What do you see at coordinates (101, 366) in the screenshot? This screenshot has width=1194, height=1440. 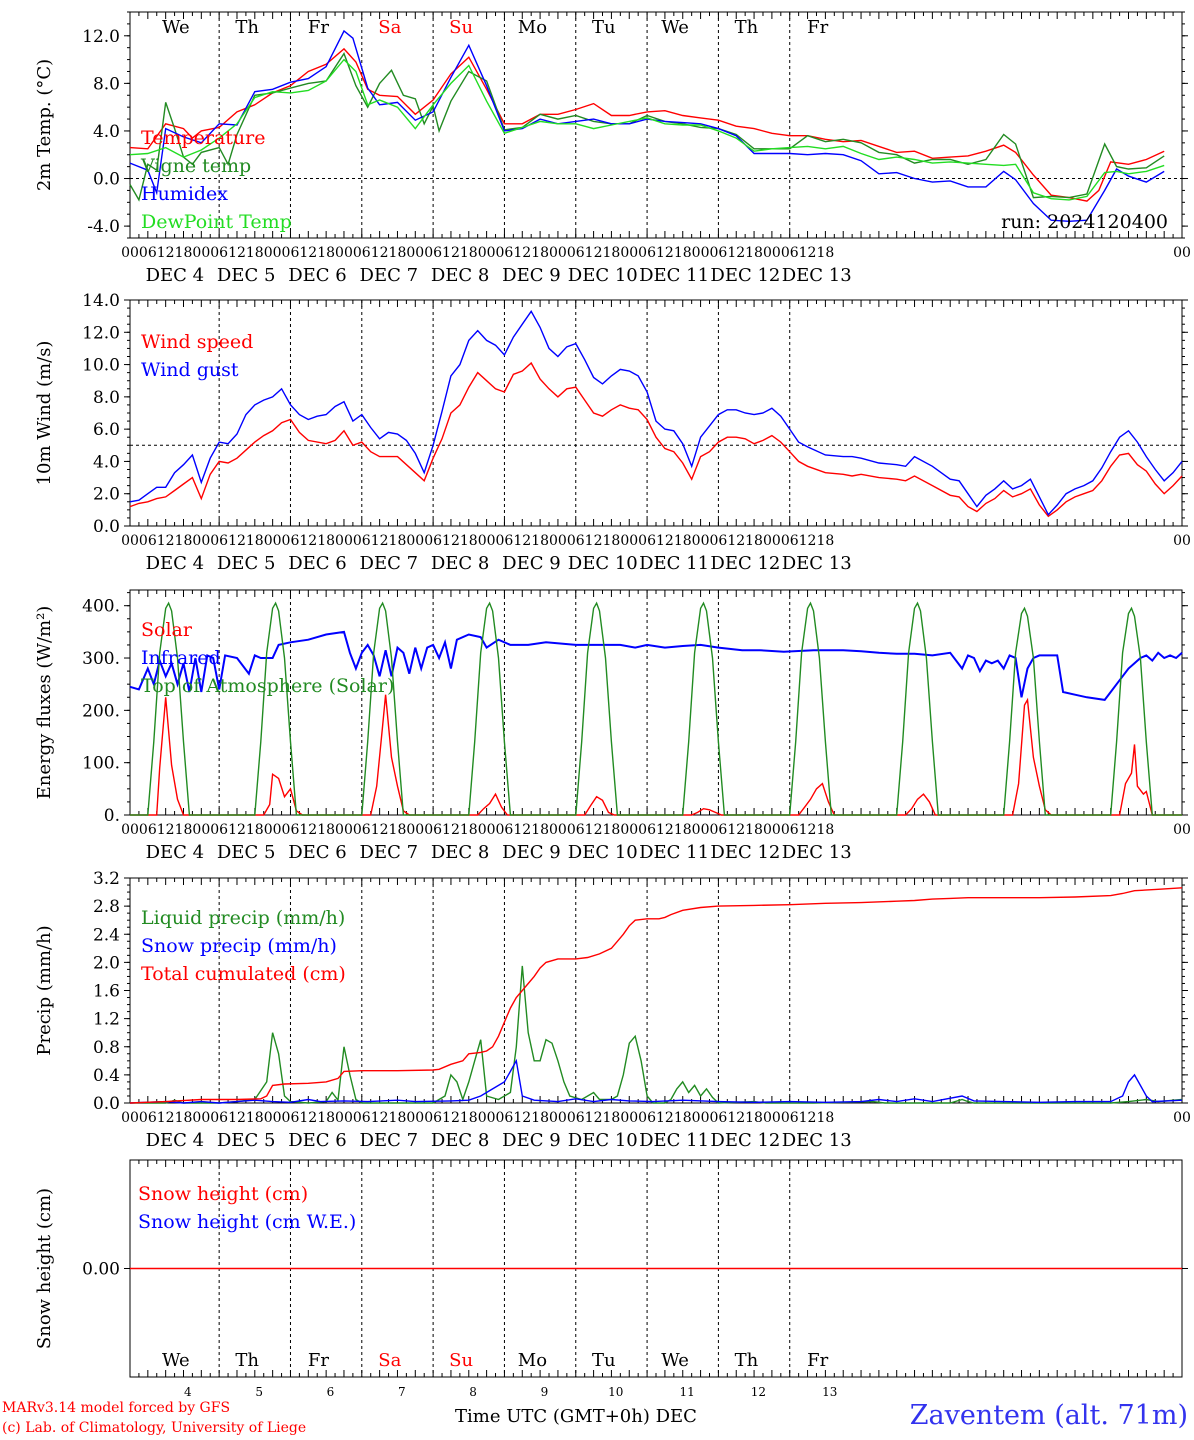 I see `y-tick-label: 10.0` at bounding box center [101, 366].